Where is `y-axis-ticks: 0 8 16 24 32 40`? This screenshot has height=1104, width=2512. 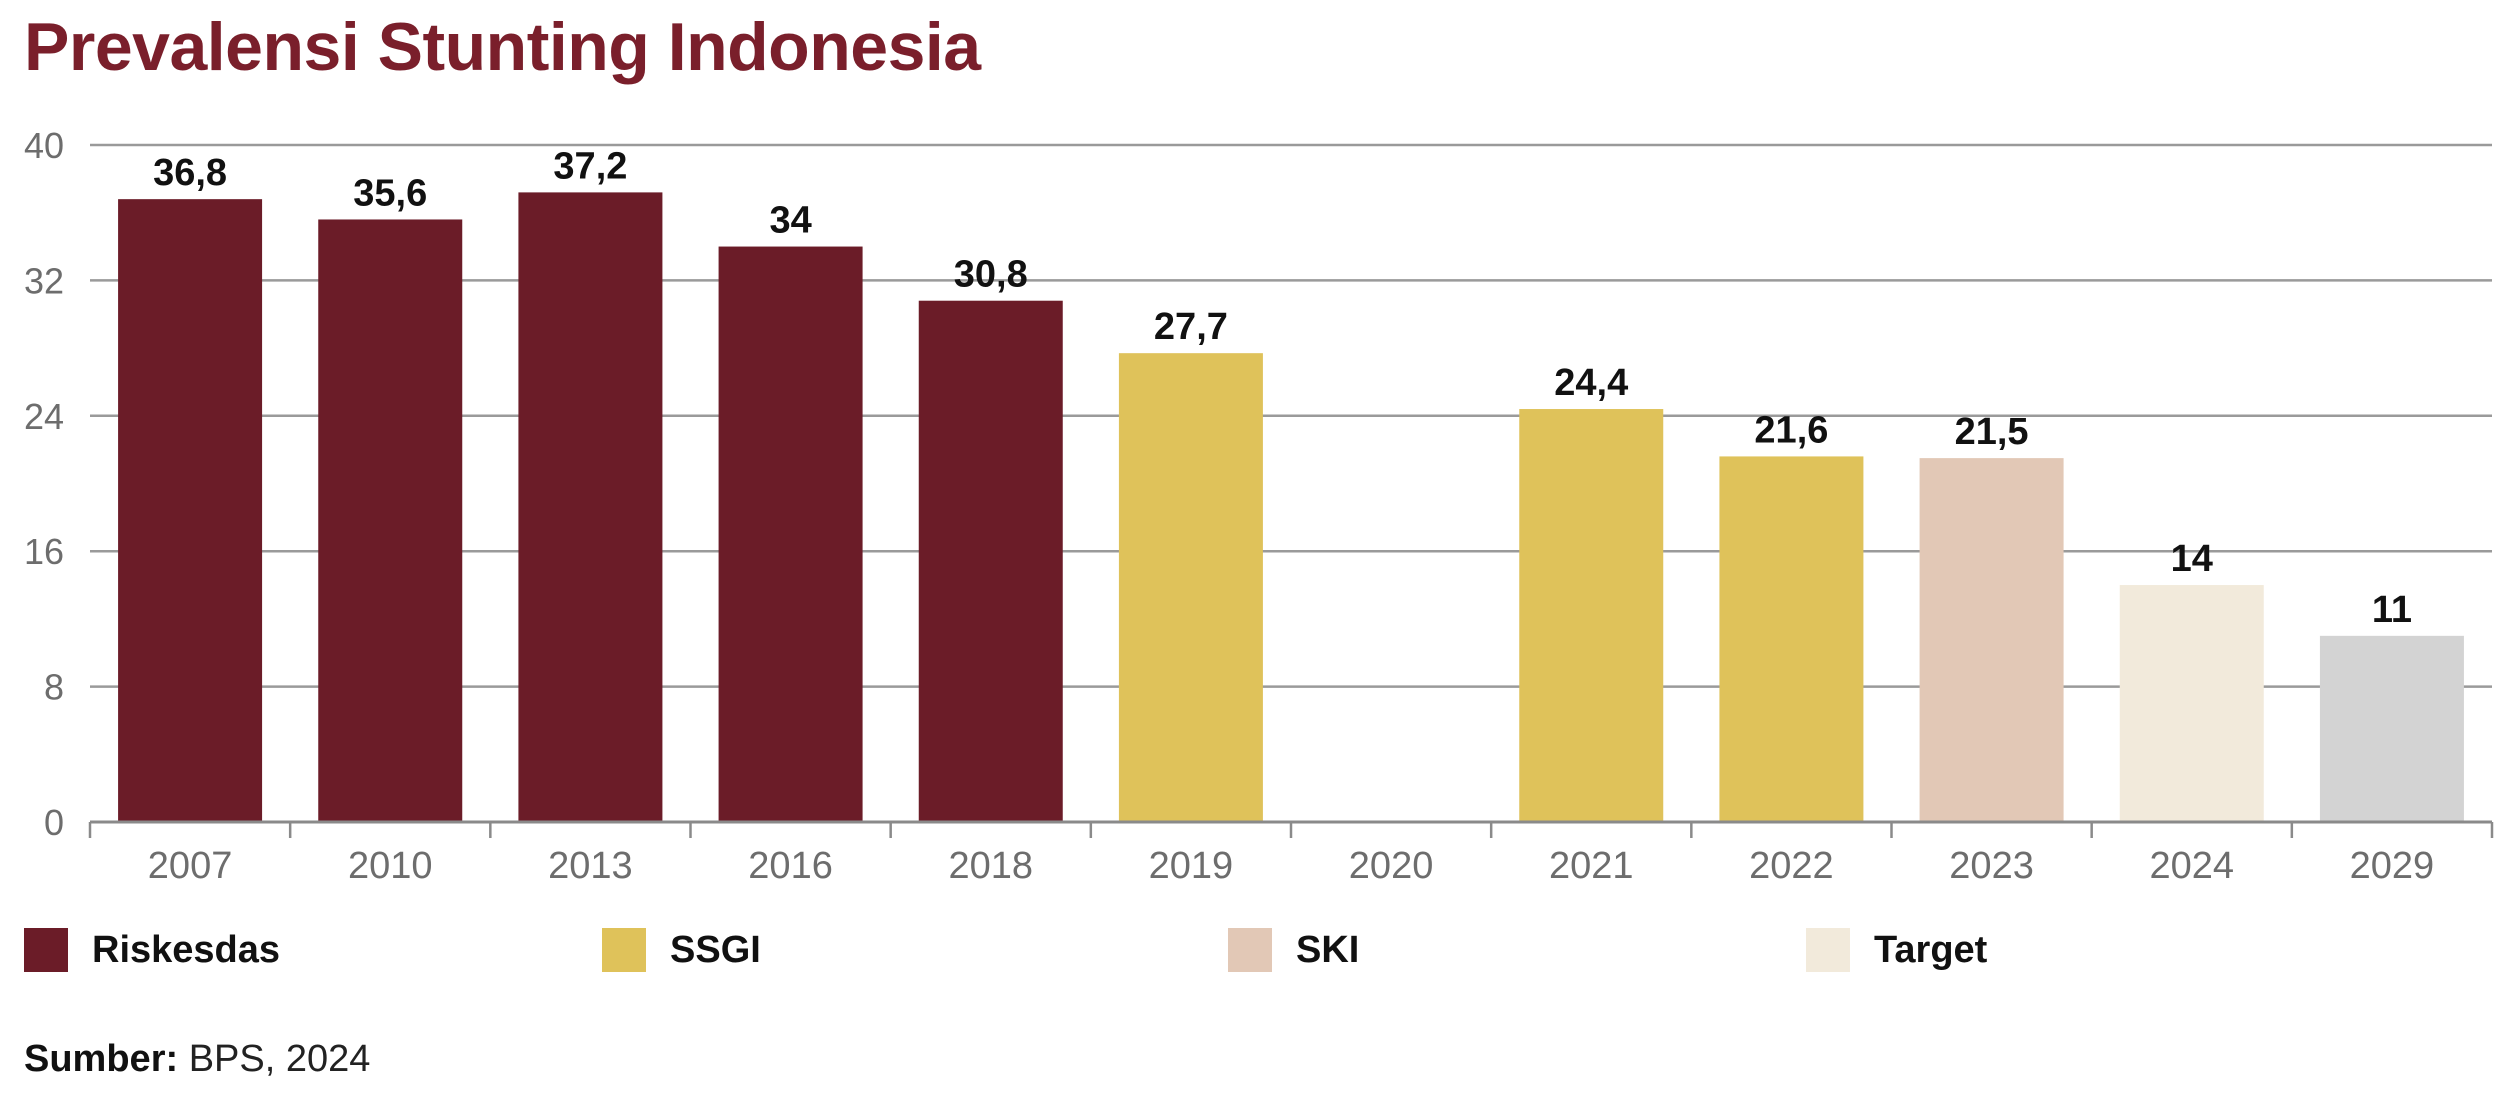
y-axis-ticks: 0 8 16 24 32 40 is located at coordinates (44, 484).